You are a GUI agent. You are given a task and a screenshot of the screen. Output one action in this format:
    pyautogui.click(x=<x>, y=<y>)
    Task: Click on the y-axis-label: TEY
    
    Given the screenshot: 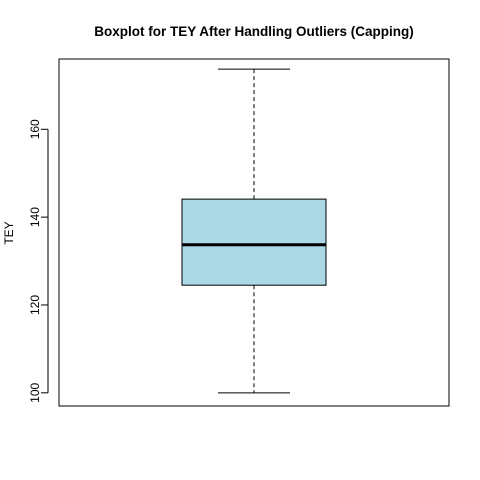 What is the action you would take?
    pyautogui.click(x=9, y=232)
    